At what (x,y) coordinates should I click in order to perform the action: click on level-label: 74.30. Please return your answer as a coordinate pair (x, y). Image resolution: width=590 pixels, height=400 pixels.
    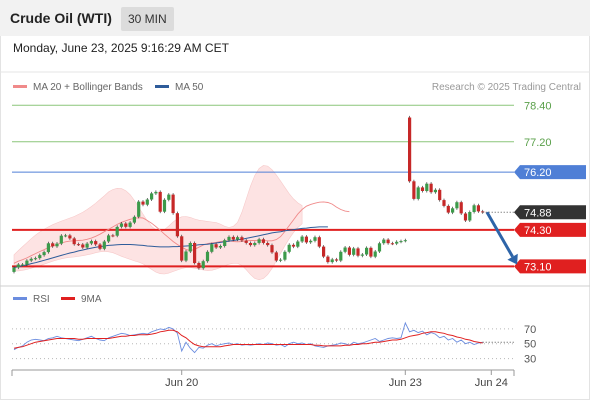
    Looking at the image, I should click on (538, 231).